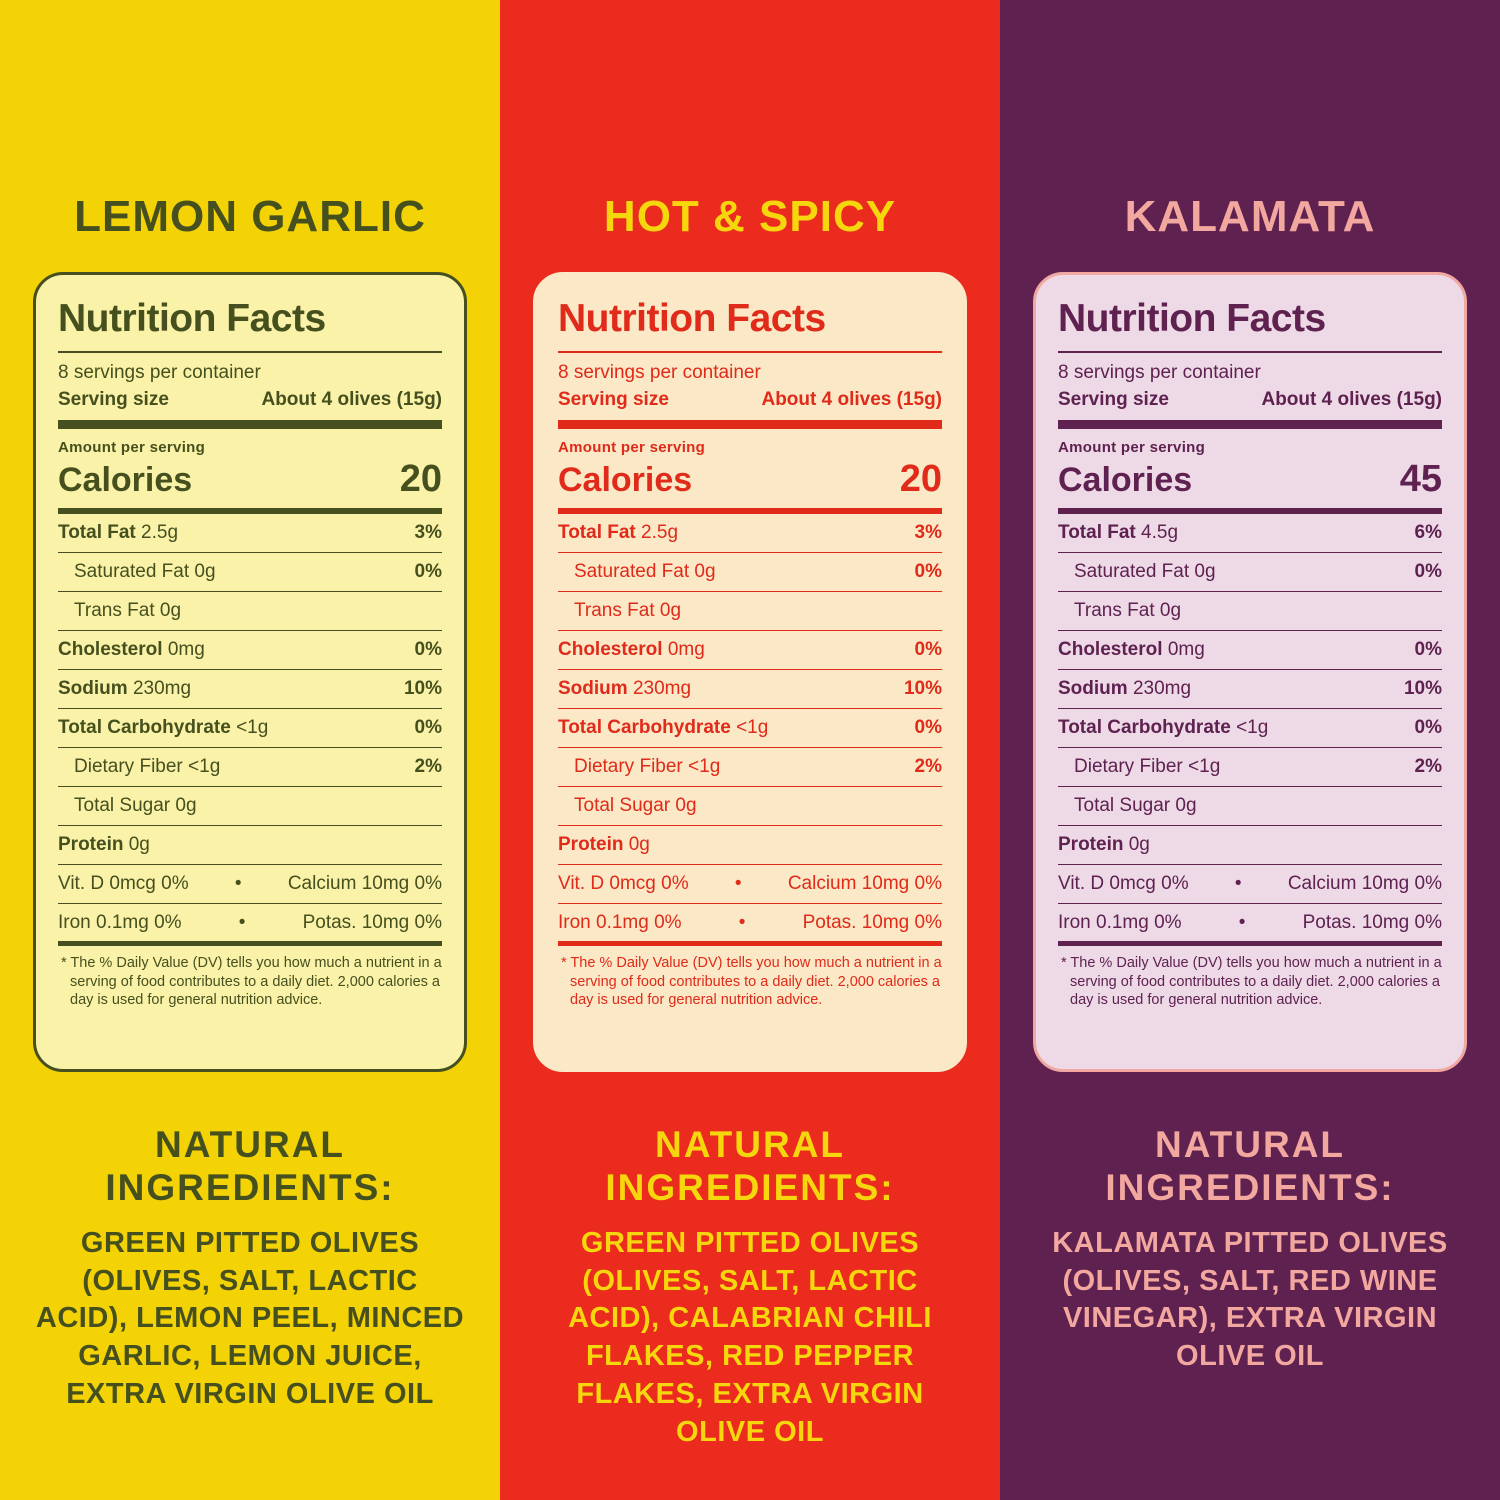 The image size is (1500, 1500). Describe the element at coordinates (250, 767) in the screenshot. I see `nutrient-row-dietary-fiber: Dietary Fiber <1g 2%` at that location.